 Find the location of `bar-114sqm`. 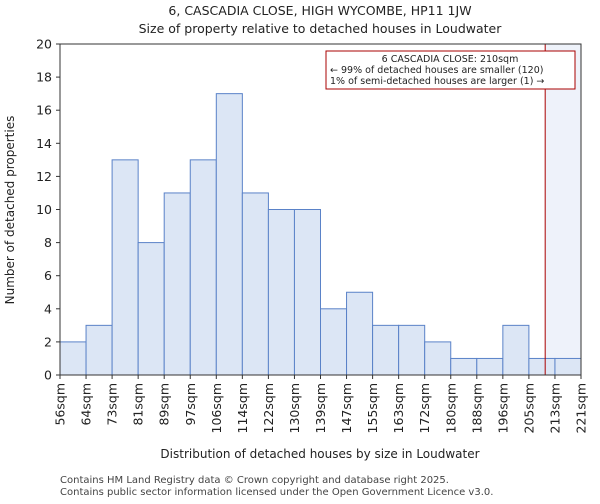

bar-114sqm is located at coordinates (255, 284).